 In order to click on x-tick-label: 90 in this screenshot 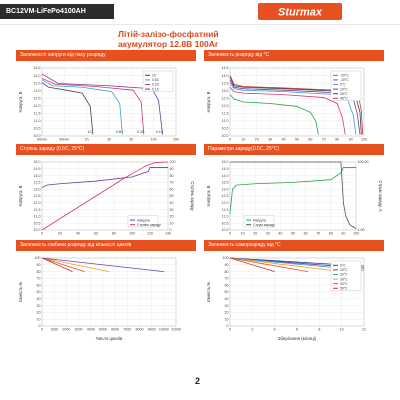, I will do `click(351, 140)`.